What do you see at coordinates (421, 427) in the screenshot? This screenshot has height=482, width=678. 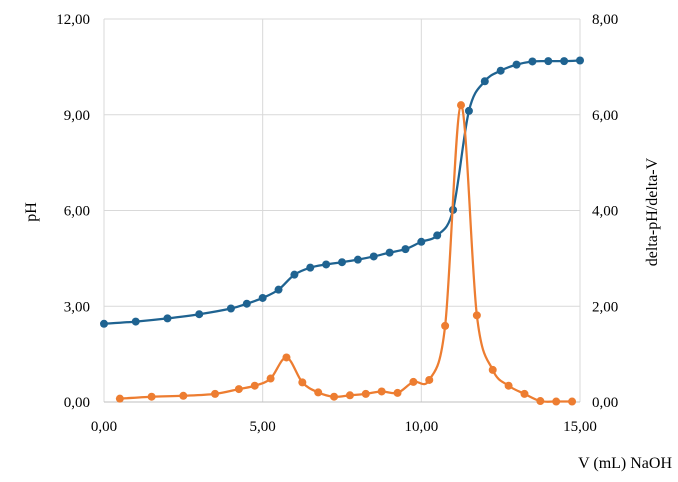 I see `x-tick-label: 10,00` at bounding box center [421, 427].